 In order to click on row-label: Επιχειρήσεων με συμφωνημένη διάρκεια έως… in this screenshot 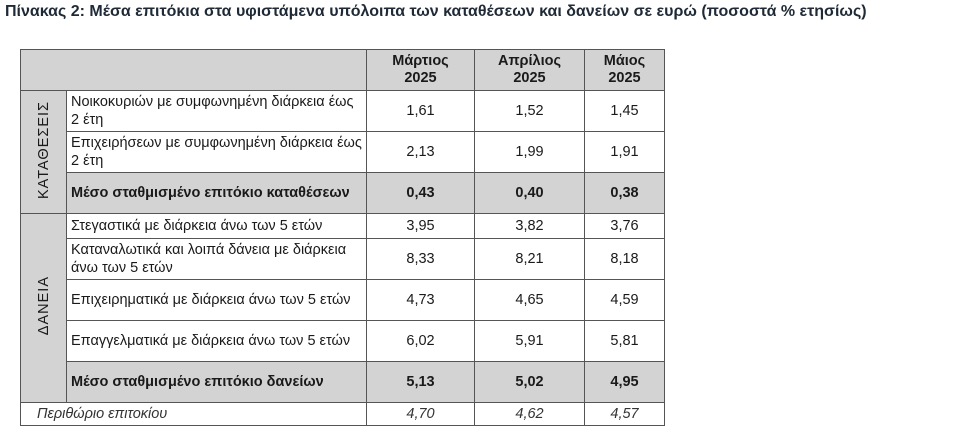, I will do `click(216, 152)`.